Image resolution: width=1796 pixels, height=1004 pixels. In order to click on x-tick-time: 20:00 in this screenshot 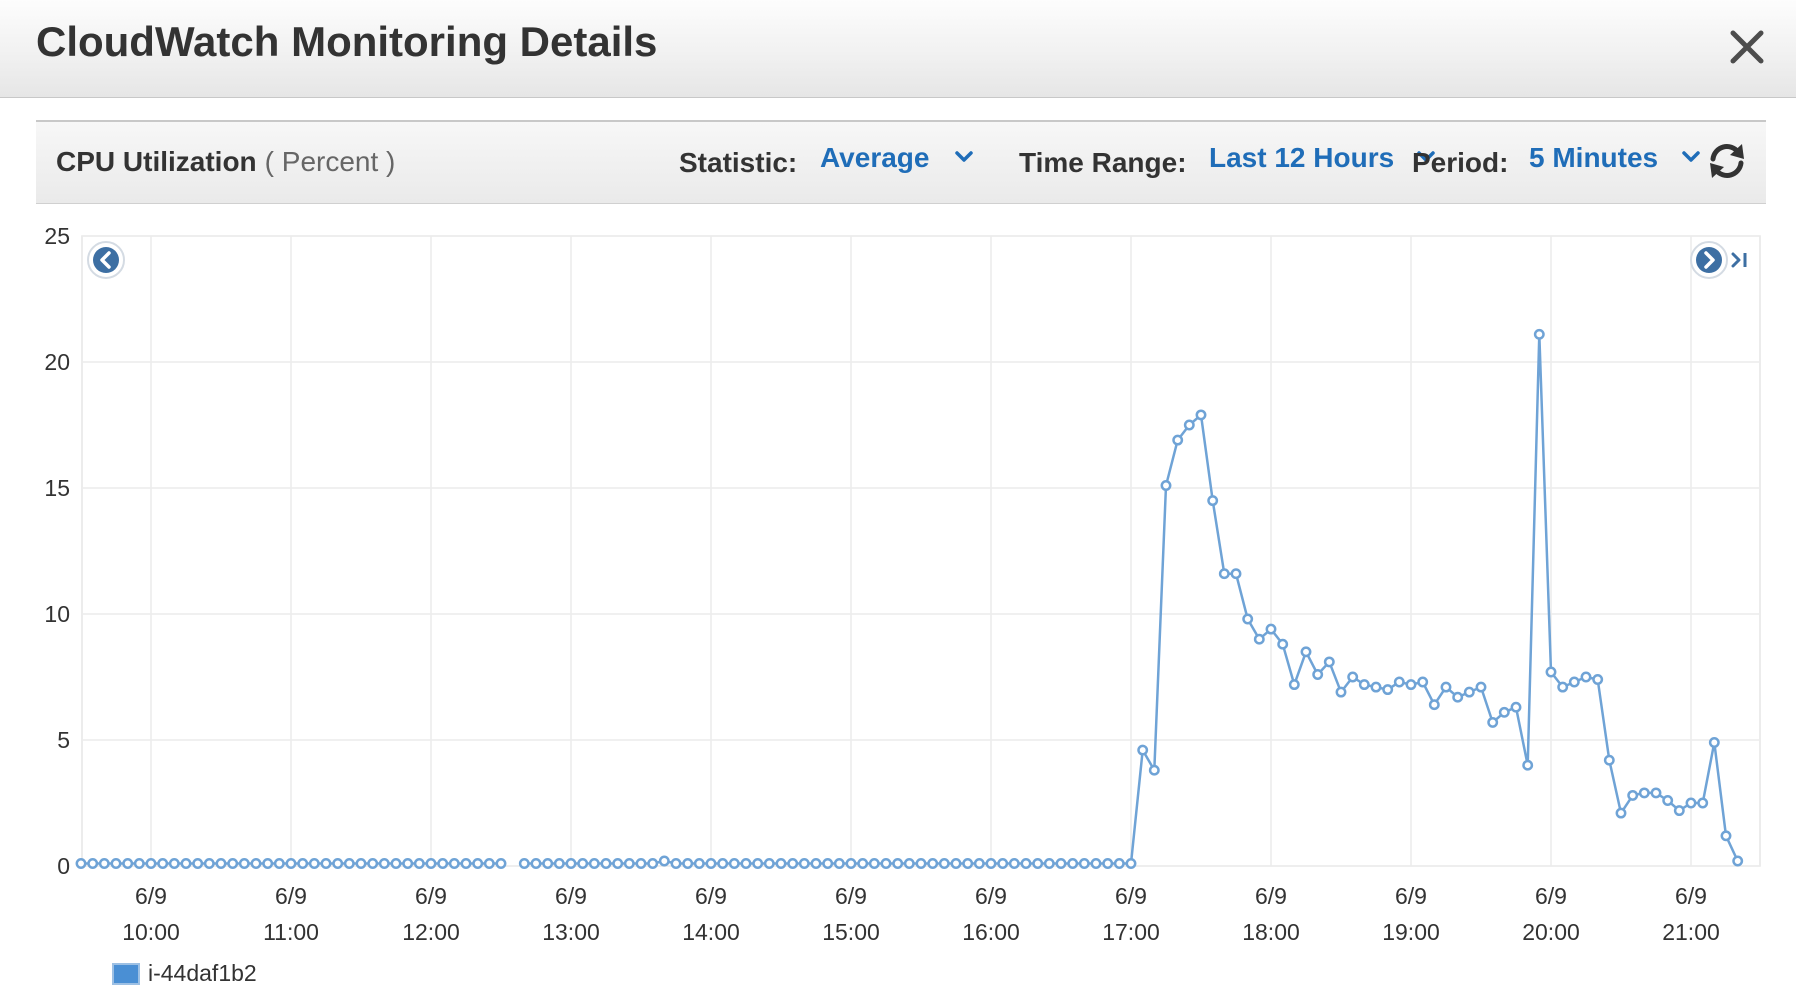, I will do `click(1551, 932)`.